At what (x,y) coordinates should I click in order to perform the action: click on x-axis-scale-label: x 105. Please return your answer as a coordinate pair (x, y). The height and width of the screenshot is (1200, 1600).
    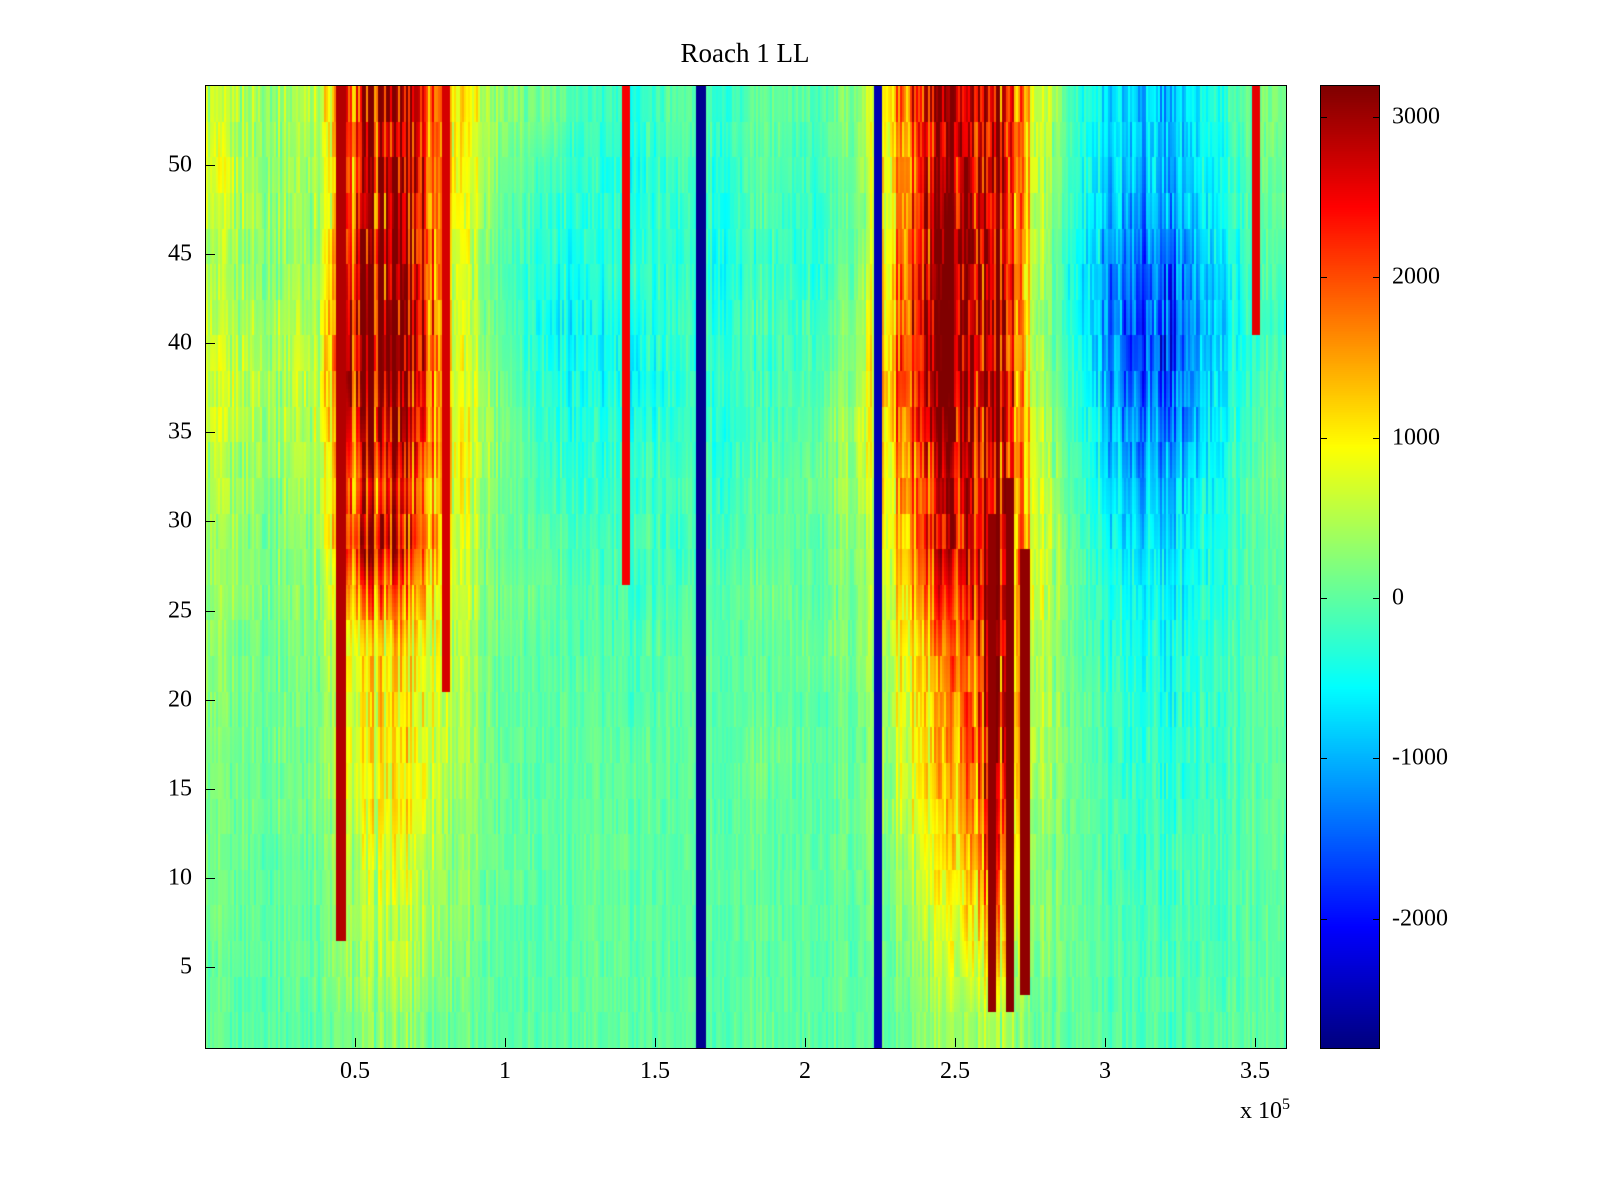
    Looking at the image, I should click on (1205, 1110).